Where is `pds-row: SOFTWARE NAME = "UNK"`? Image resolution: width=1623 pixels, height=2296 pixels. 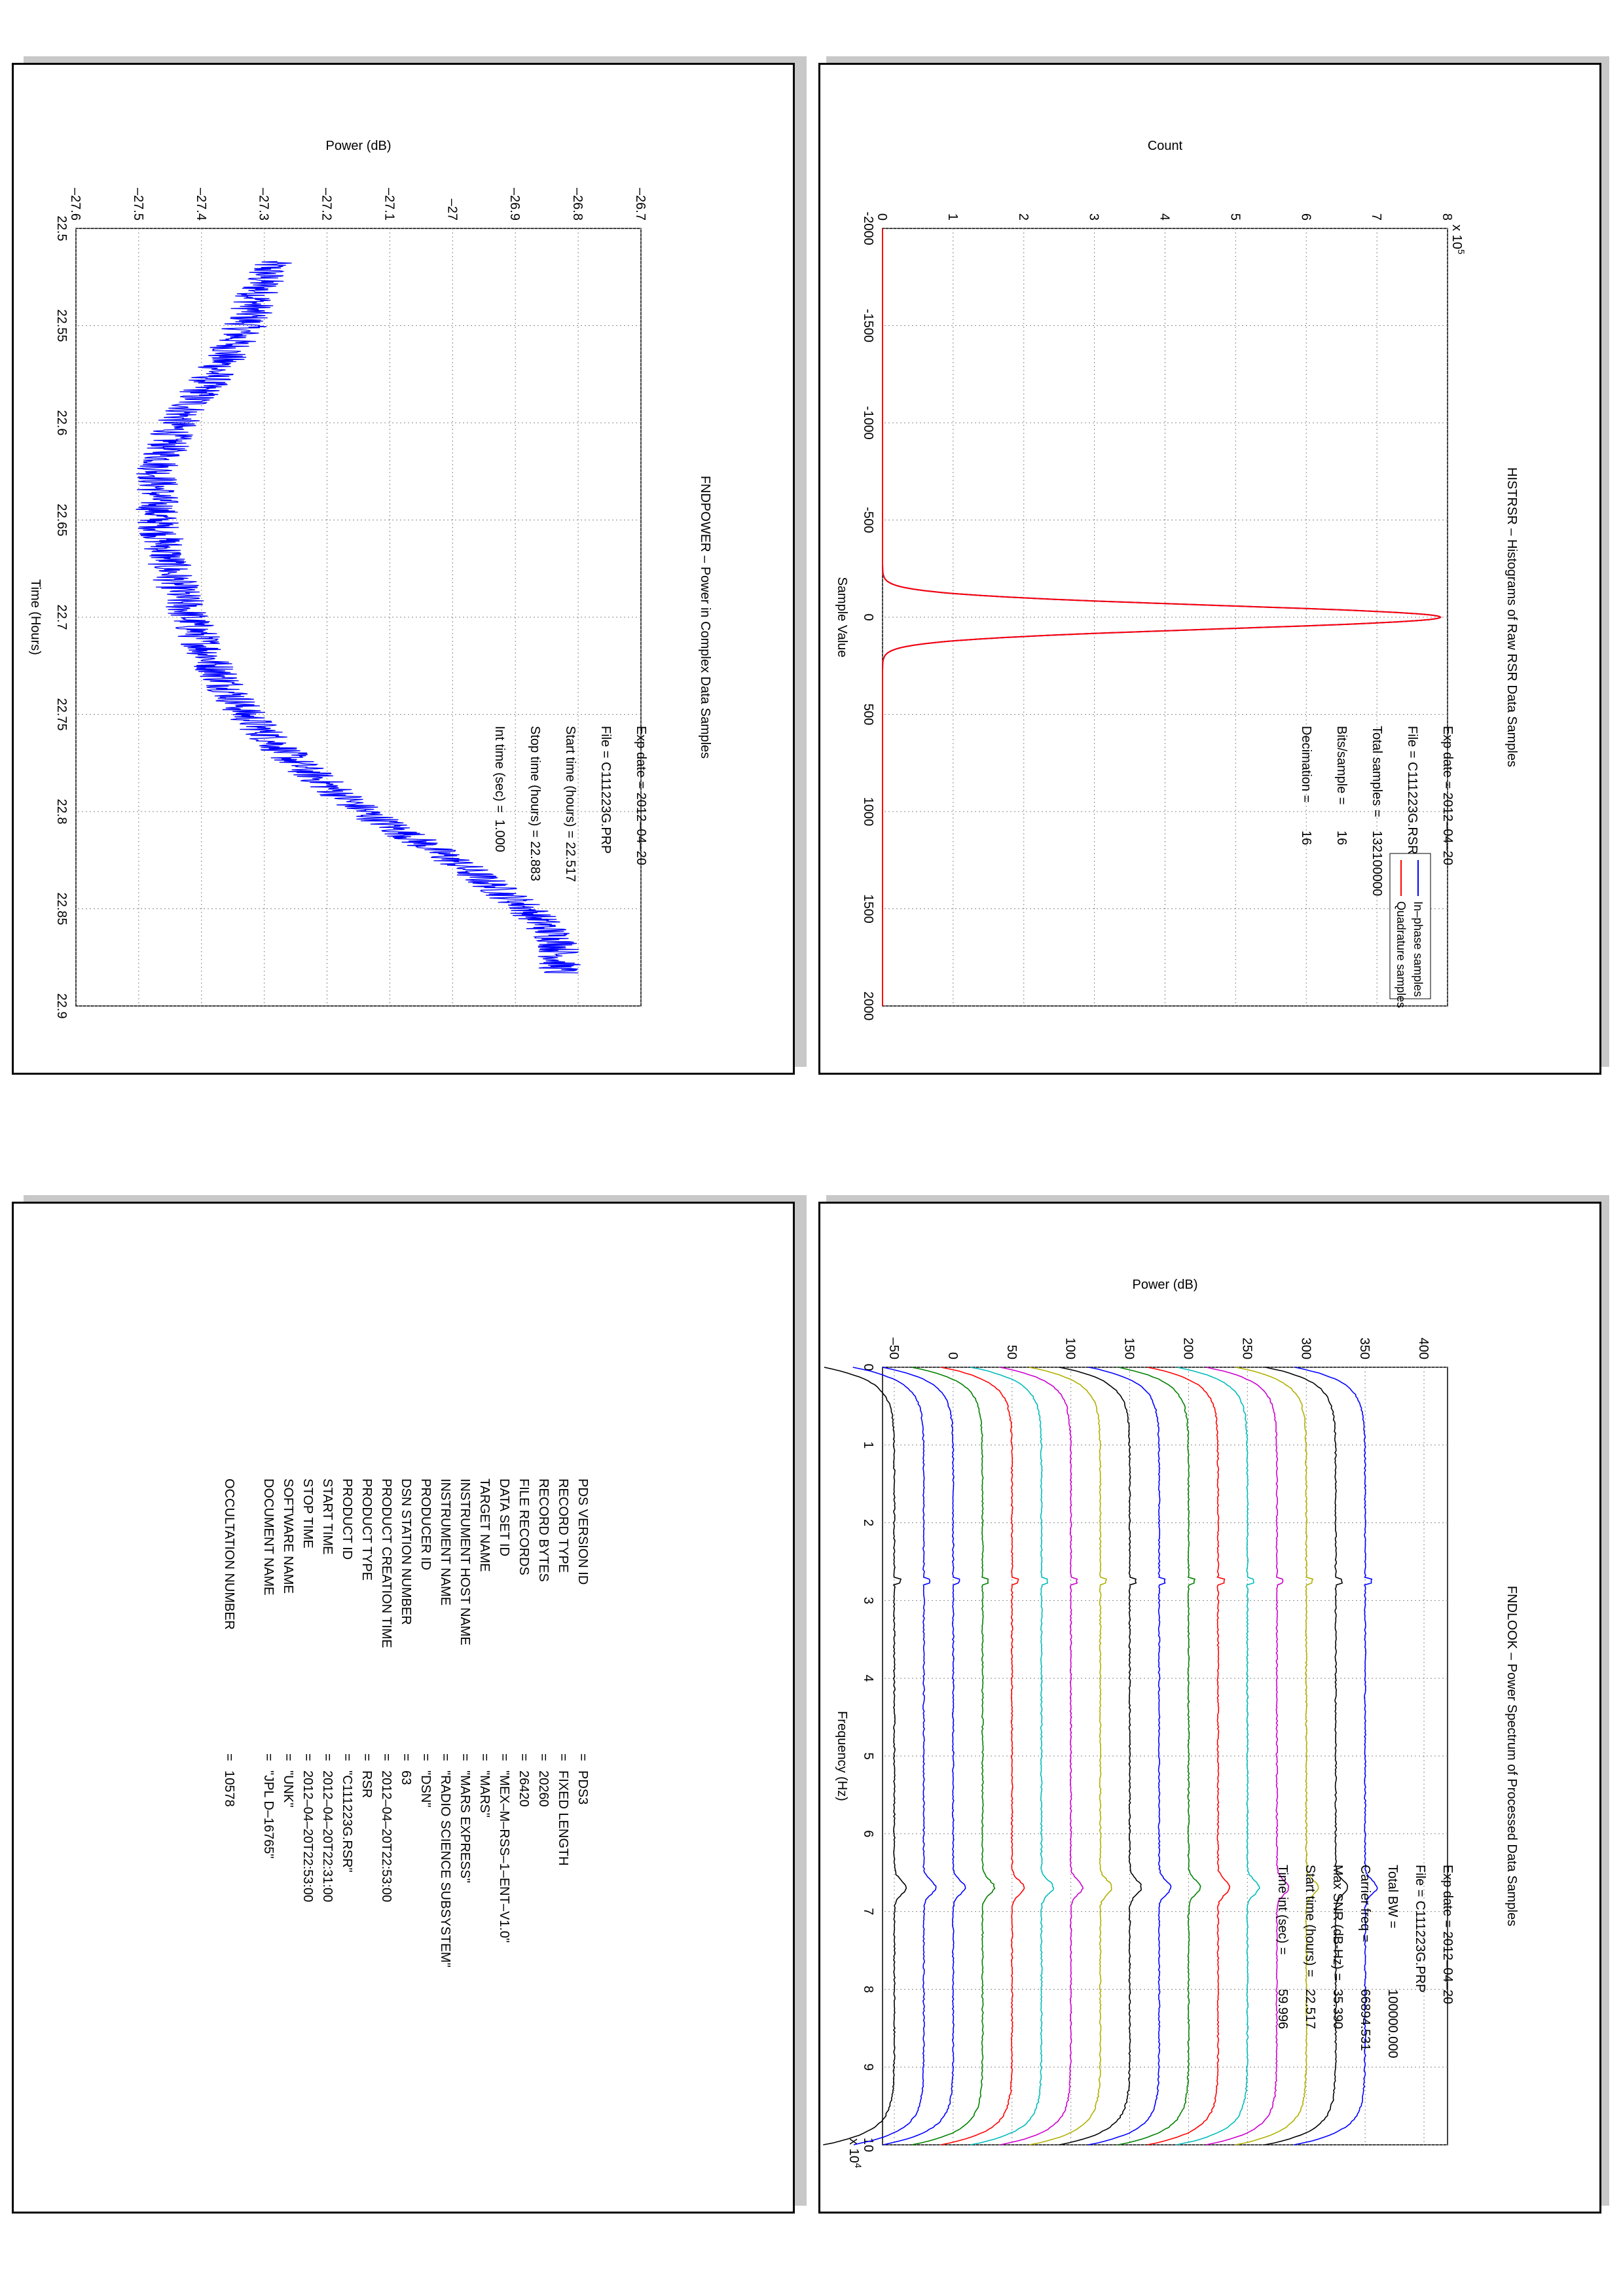
pds-row: SOFTWARE NAME = "UNK" is located at coordinates (286, 1708).